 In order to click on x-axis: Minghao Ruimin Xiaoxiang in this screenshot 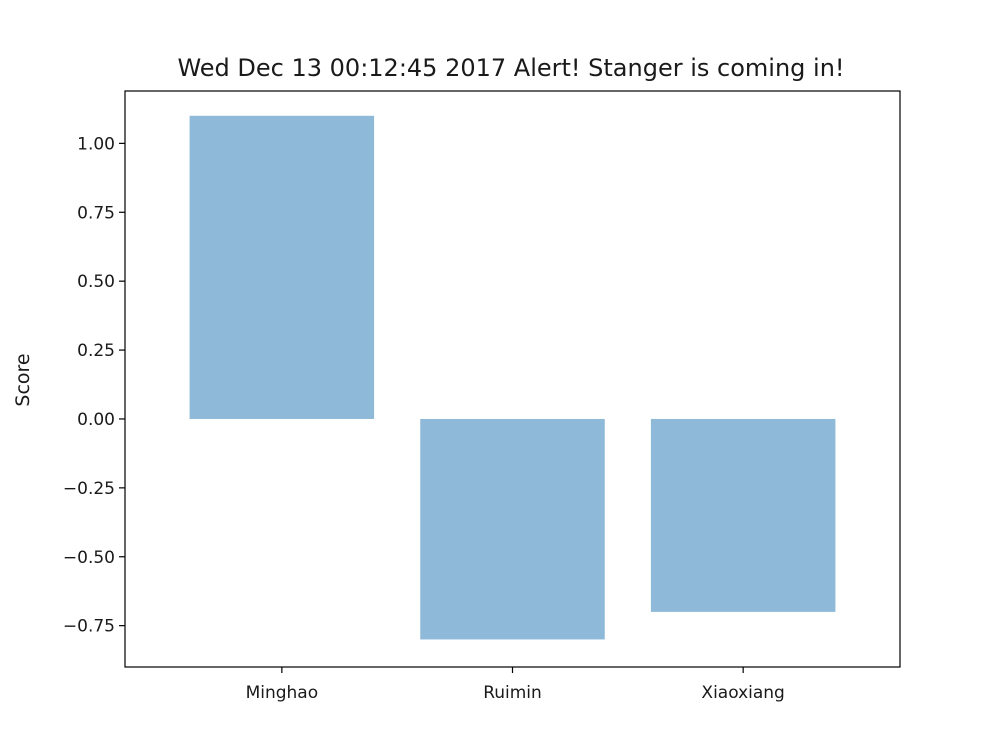, I will do `click(515, 685)`.